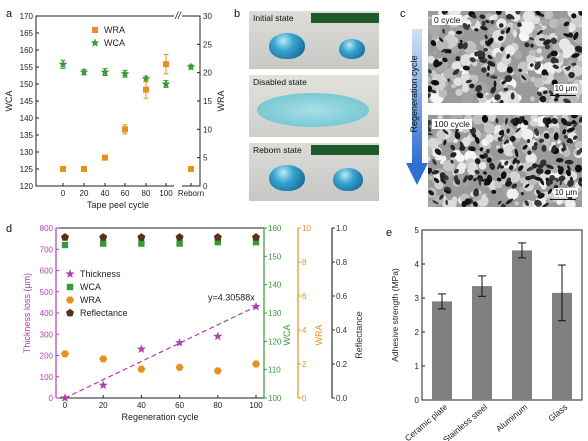 The image size is (588, 441). Describe the element at coordinates (178, 16) in the screenshot. I see `axis-break-mark-a: //` at that location.